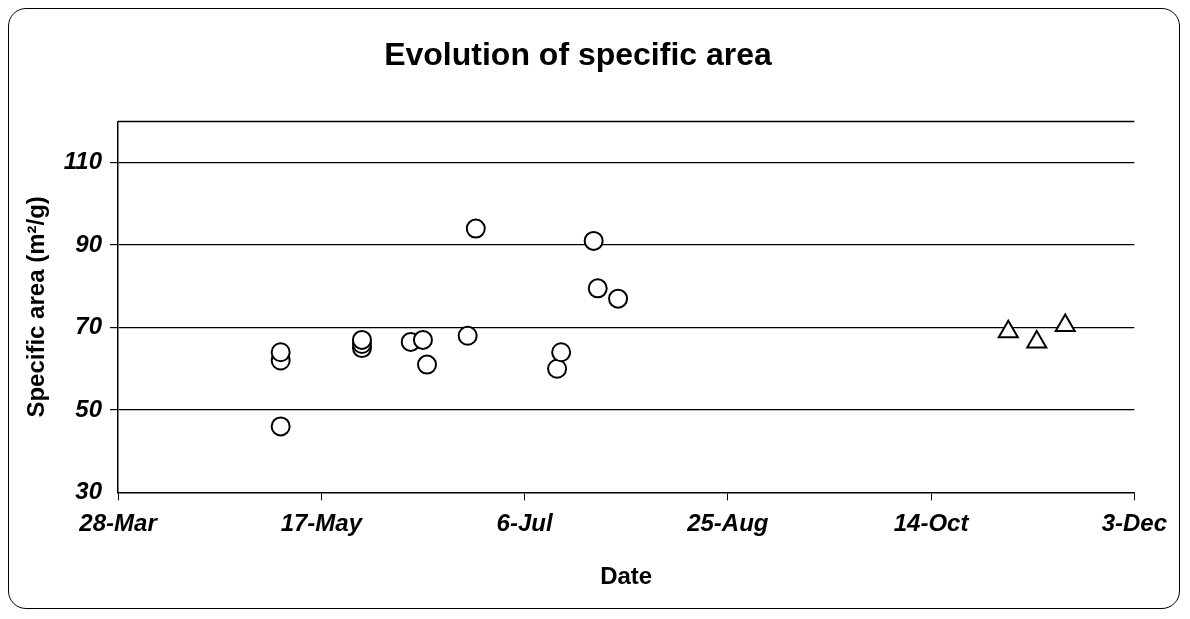  What do you see at coordinates (118, 523) in the screenshot?
I see `x-tick-label: 28-Mar` at bounding box center [118, 523].